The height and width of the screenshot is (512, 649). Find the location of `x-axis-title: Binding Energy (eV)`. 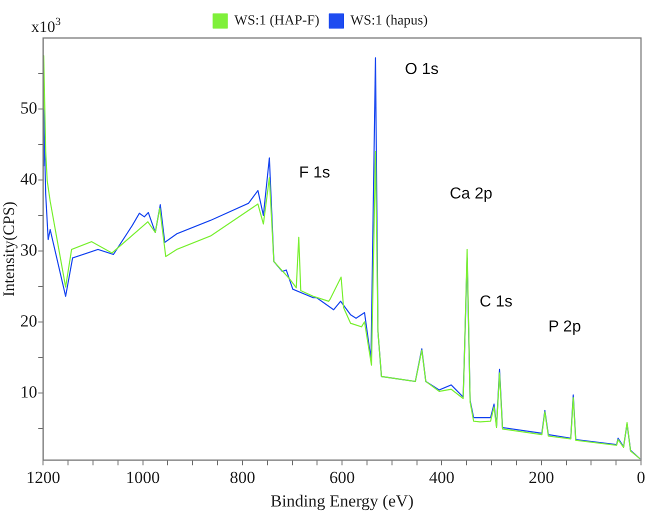

x-axis-title: Binding Energy (eV) is located at coordinates (342, 500).